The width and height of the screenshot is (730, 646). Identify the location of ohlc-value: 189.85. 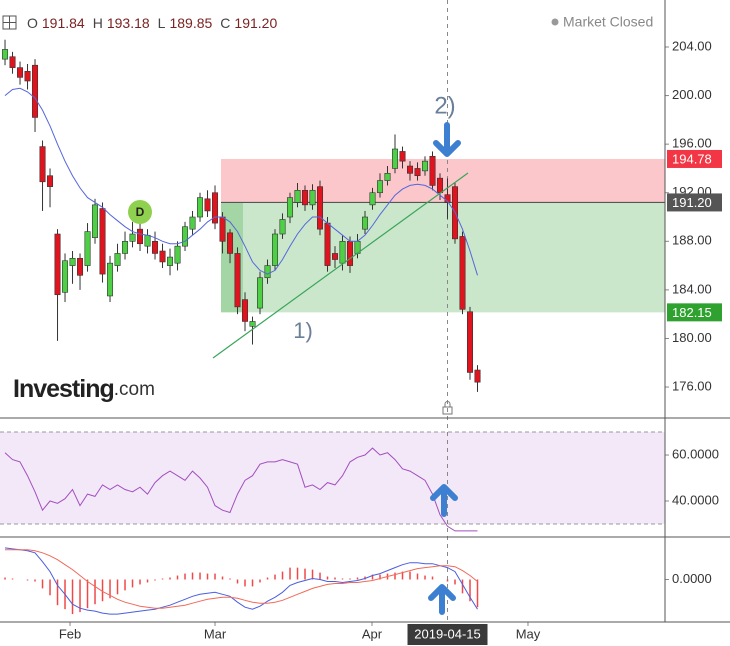
(190, 23).